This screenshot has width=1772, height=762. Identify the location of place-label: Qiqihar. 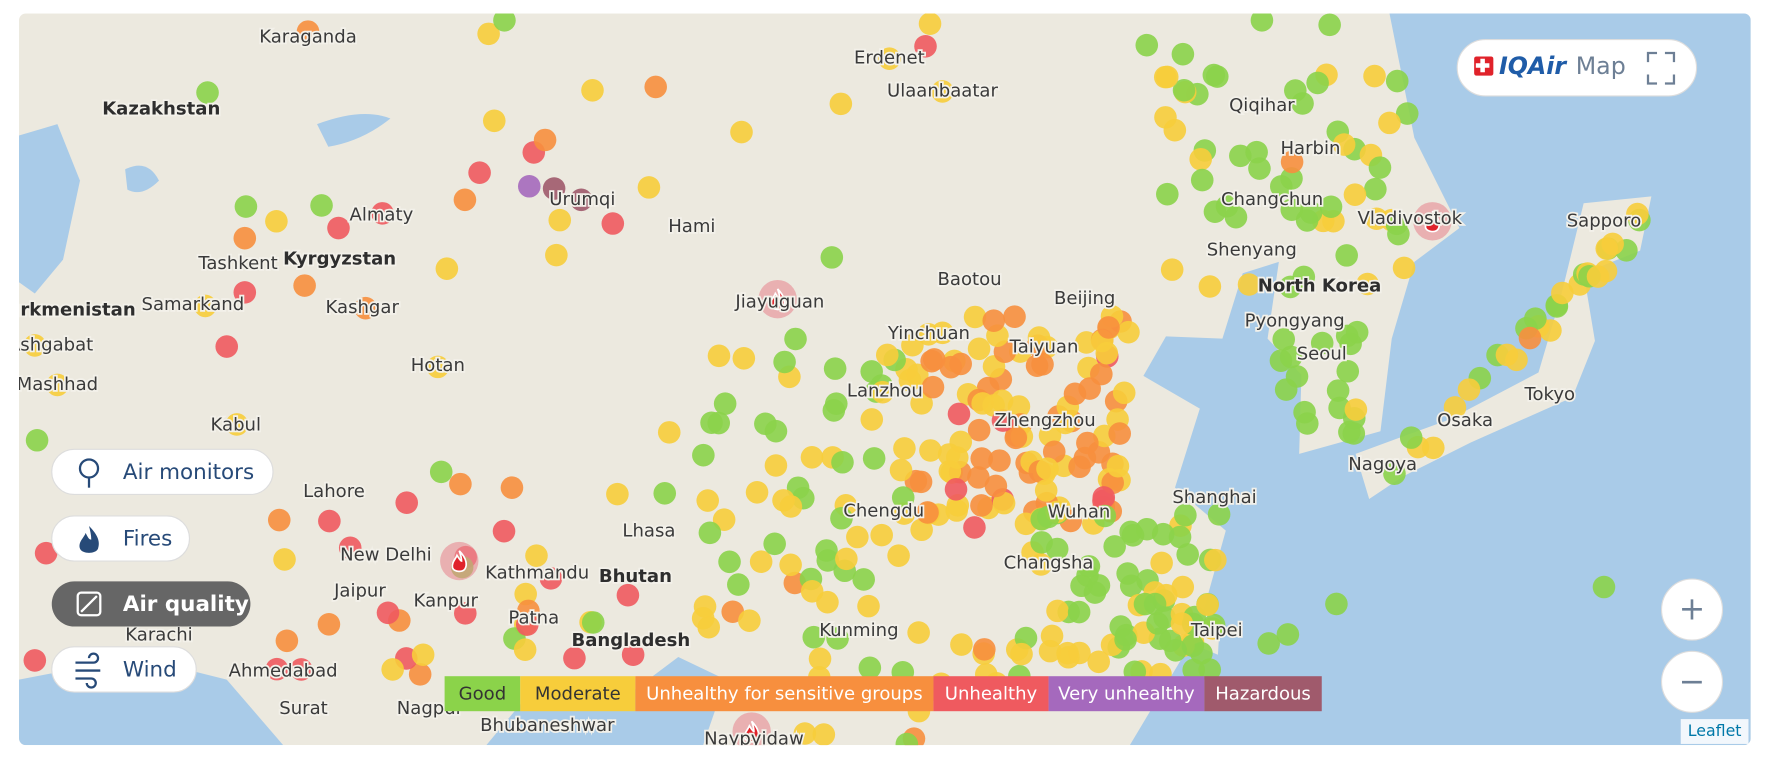
(1262, 105).